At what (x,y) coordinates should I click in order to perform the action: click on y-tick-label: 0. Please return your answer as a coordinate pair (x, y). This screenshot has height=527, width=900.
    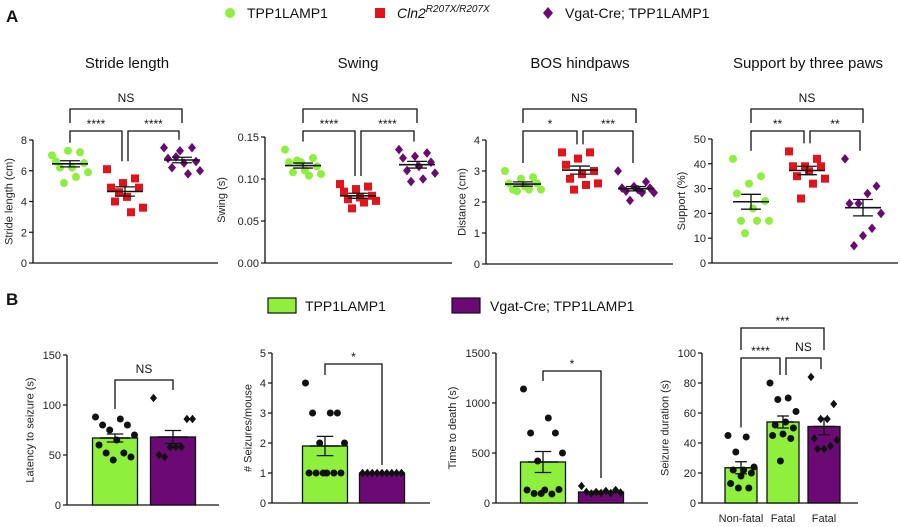
    Looking at the image, I should click on (703, 264).